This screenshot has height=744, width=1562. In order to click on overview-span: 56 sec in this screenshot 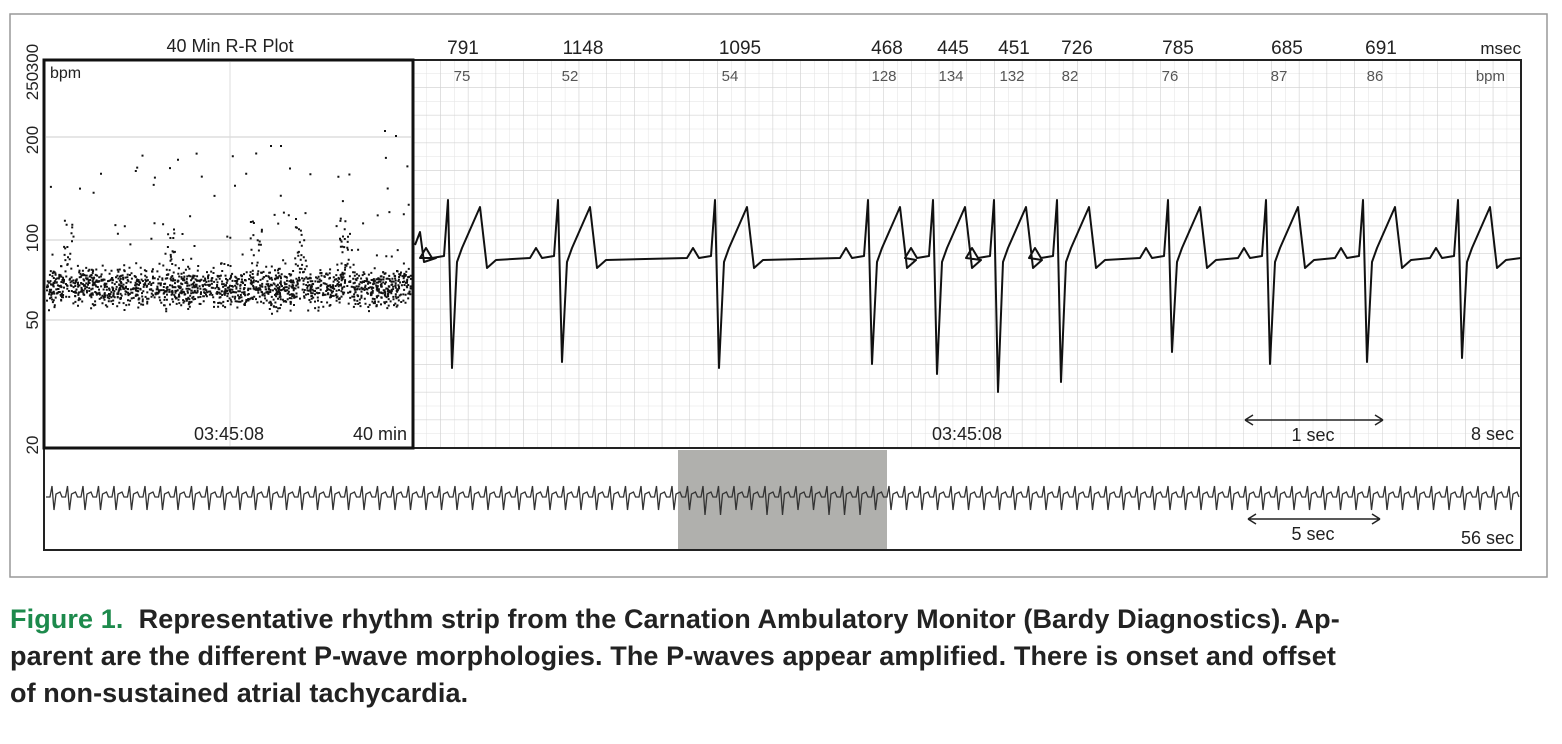, I will do `click(1487, 538)`.